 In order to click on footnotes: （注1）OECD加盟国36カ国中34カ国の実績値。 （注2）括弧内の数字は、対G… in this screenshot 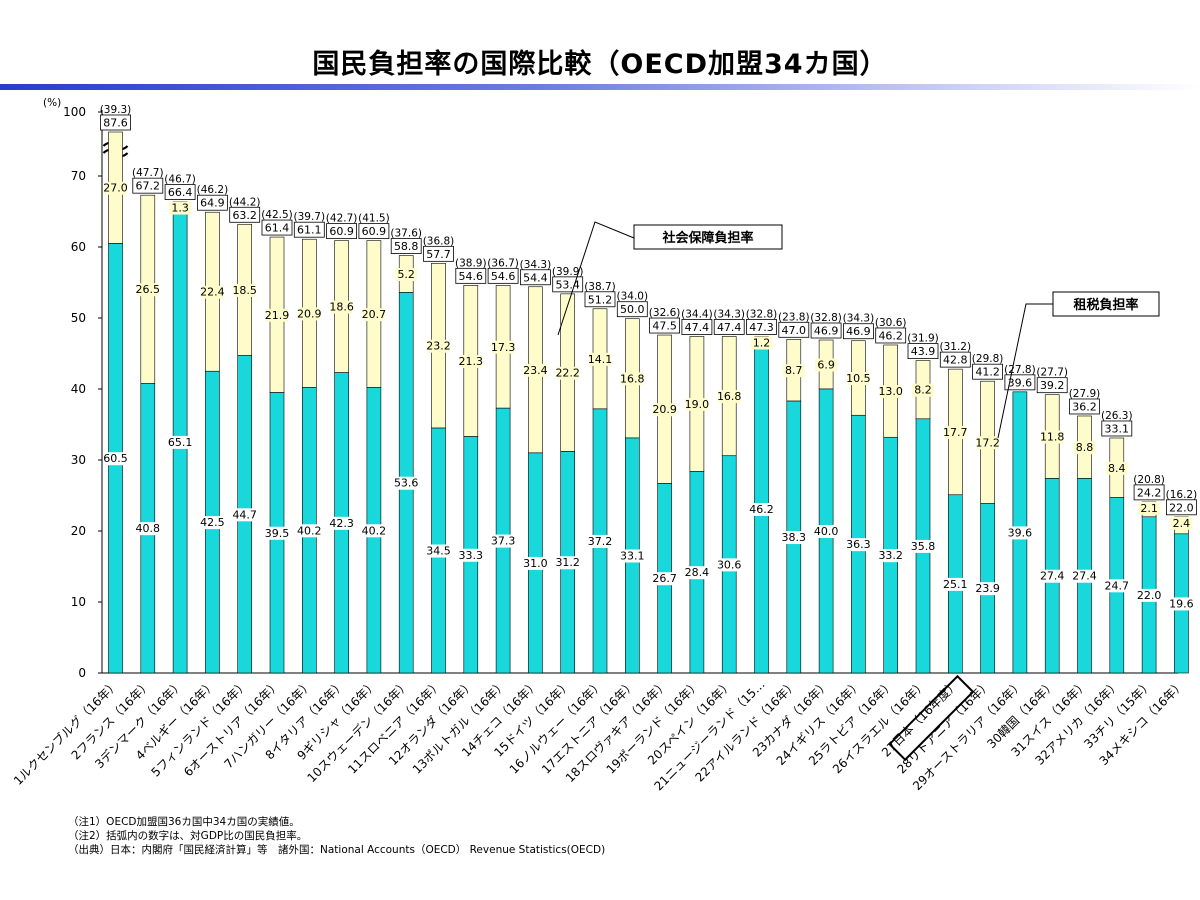, I will do `click(336, 836)`.